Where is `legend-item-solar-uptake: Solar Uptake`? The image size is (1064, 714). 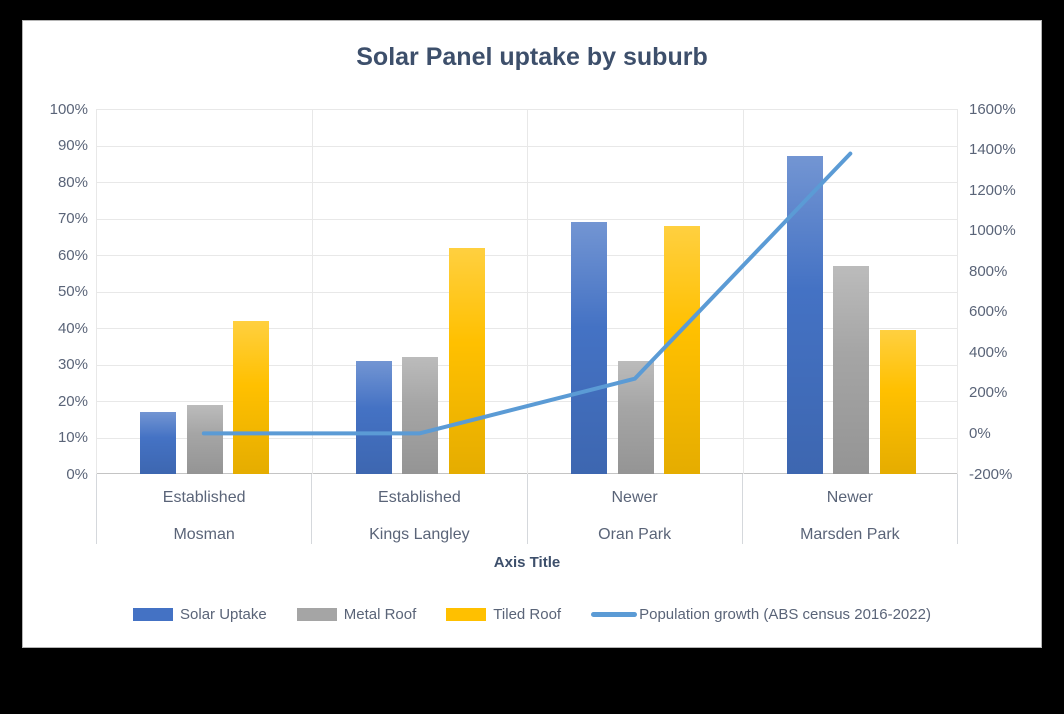 legend-item-solar-uptake: Solar Uptake is located at coordinates (200, 614).